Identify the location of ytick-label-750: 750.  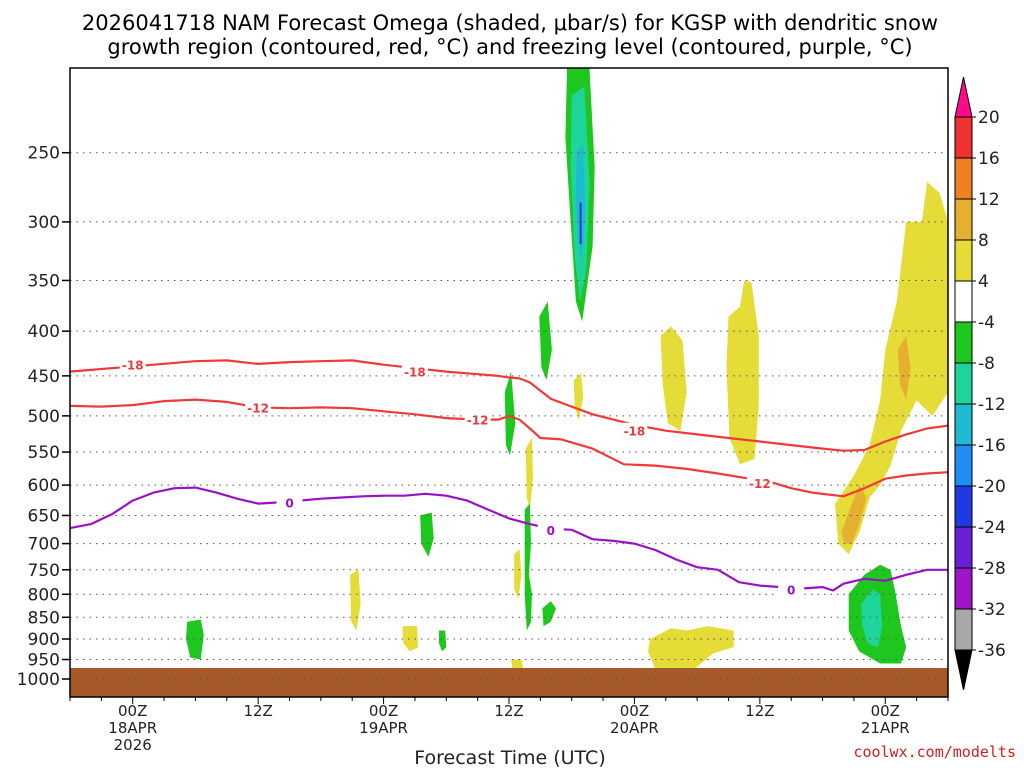
(44, 571).